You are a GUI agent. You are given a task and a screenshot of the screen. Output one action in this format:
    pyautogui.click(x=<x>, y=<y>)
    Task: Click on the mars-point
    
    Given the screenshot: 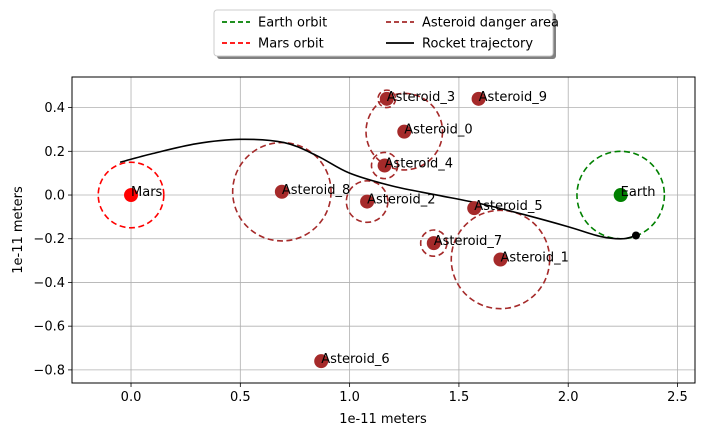 What is the action you would take?
    pyautogui.click(x=131, y=195)
    